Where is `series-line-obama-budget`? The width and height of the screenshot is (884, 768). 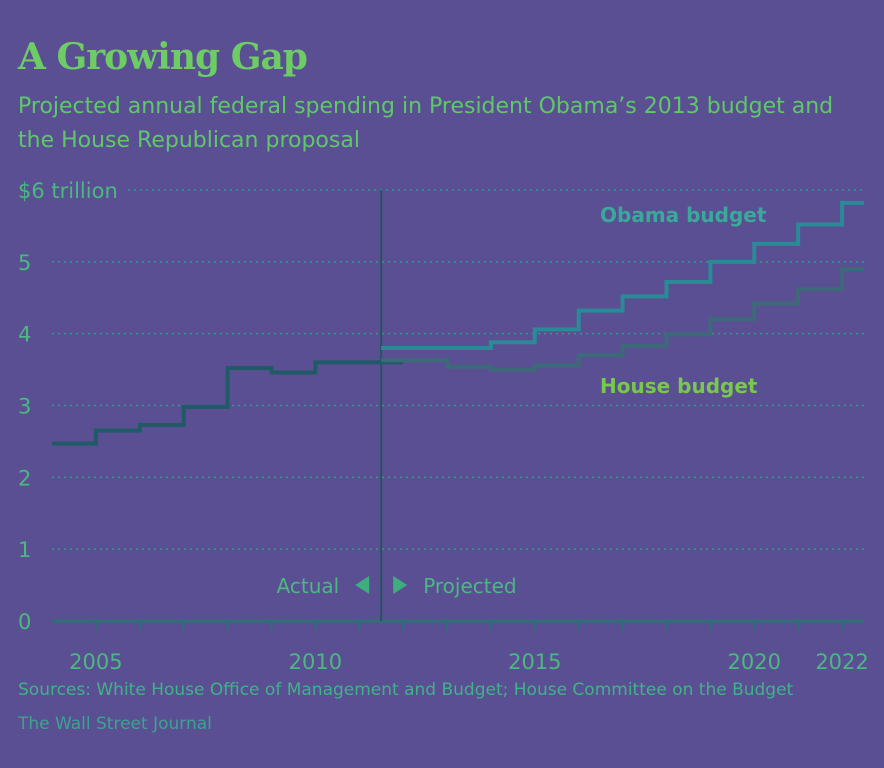 series-line-obama-budget is located at coordinates (622, 275).